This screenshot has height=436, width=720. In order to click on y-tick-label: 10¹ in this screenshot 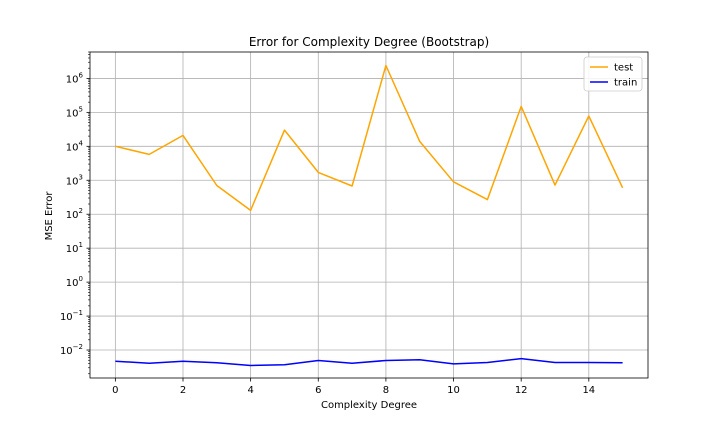, I will do `click(74, 248)`.